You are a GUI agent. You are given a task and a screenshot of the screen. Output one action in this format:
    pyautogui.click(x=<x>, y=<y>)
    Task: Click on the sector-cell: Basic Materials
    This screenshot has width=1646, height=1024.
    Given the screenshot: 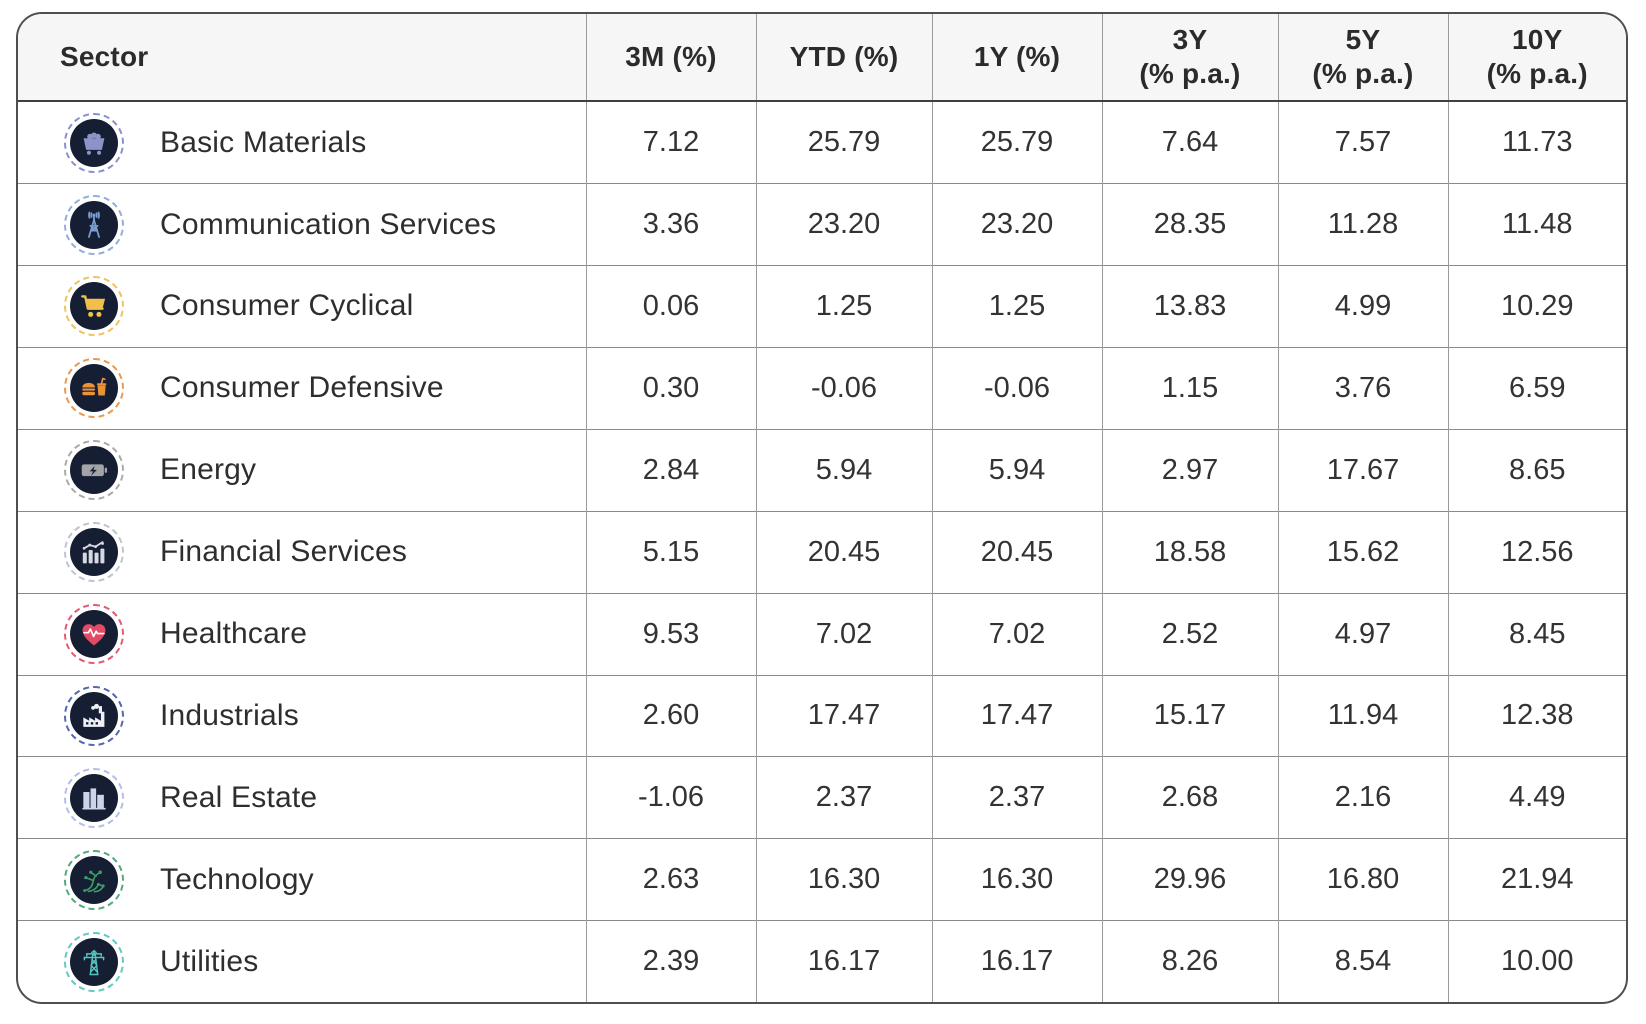 What is the action you would take?
    pyautogui.click(x=302, y=142)
    